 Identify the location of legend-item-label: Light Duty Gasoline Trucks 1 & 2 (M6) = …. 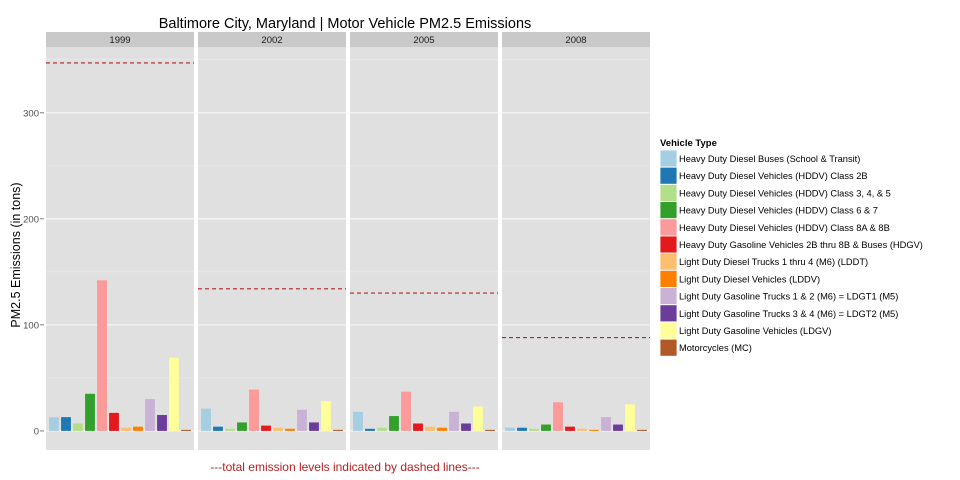
(788, 297).